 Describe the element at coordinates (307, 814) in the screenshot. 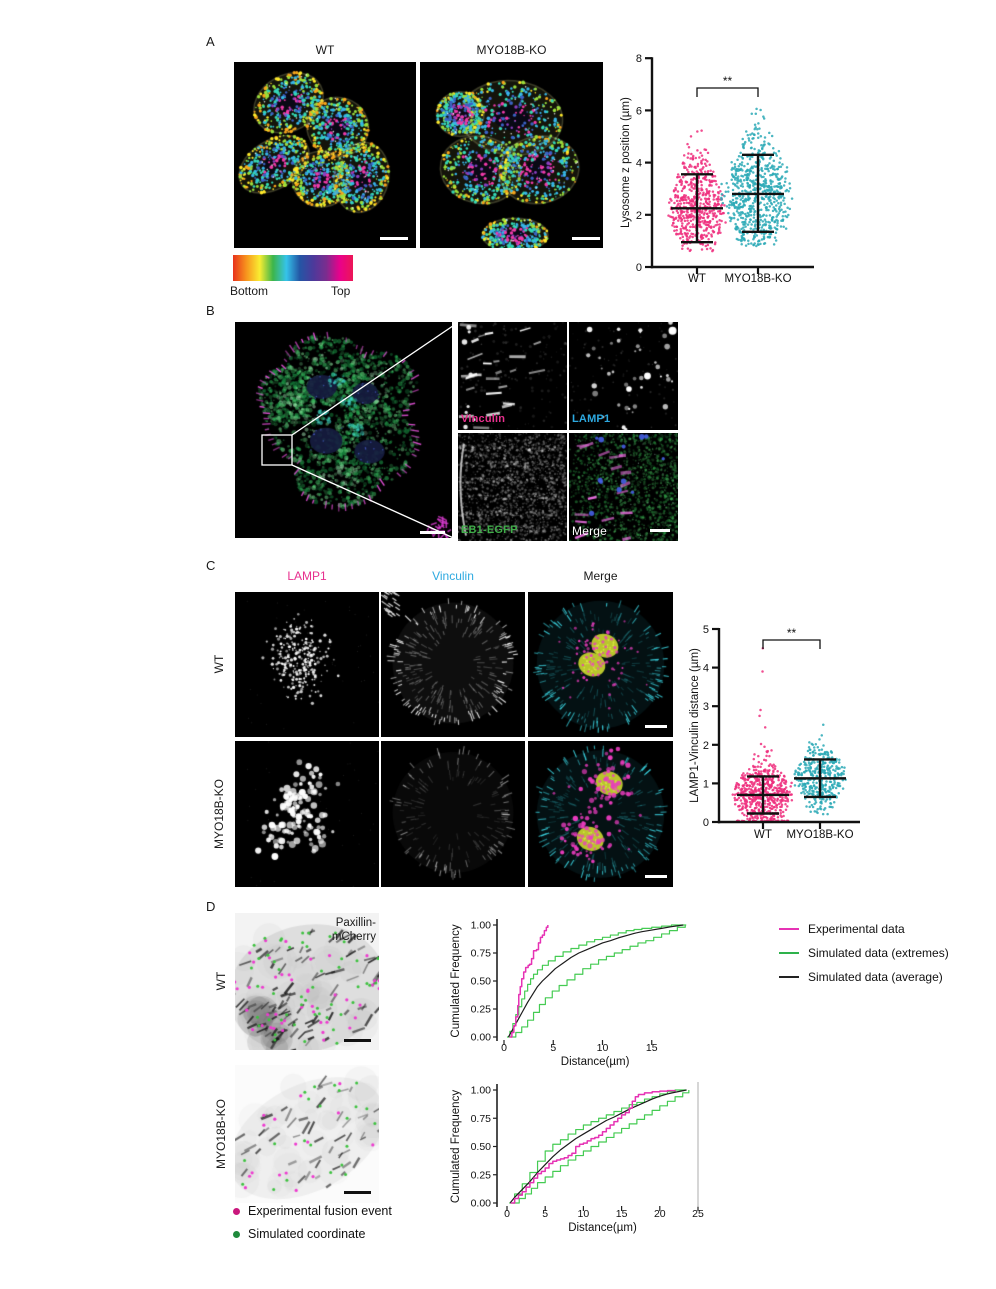

I see `microscopy-c-lamp1-ko` at that location.